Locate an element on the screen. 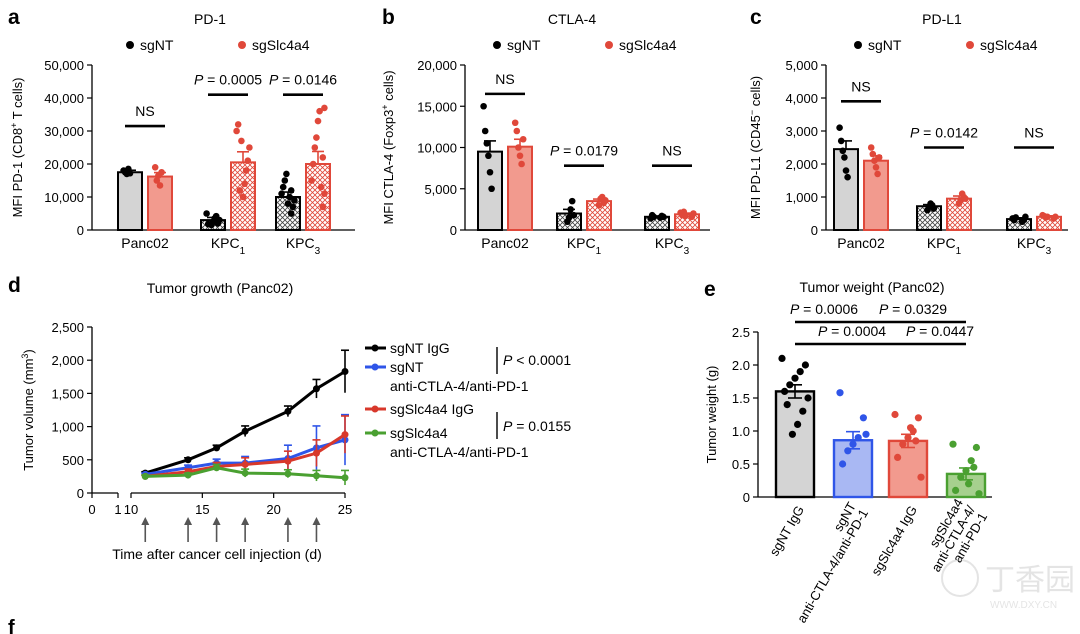 The image size is (1080, 634). panel-label: a is located at coordinates (14, 17).